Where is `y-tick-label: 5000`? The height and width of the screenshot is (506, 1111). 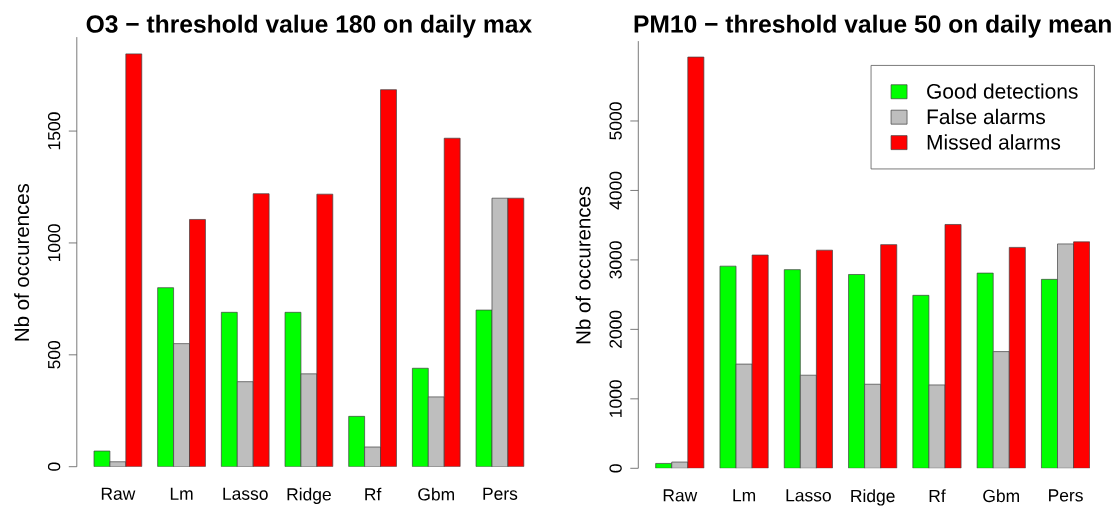
y-tick-label: 5000 is located at coordinates (615, 121).